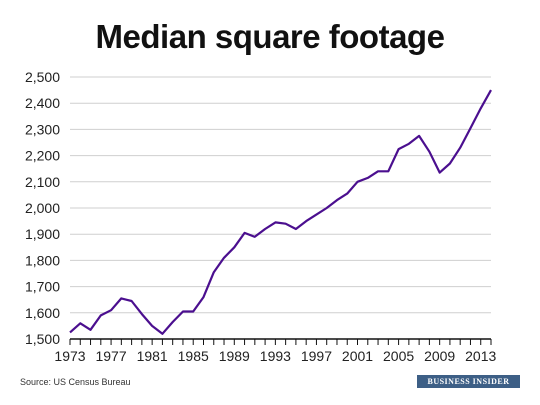  What do you see at coordinates (42, 129) in the screenshot?
I see `y-tick-label: 2,300` at bounding box center [42, 129].